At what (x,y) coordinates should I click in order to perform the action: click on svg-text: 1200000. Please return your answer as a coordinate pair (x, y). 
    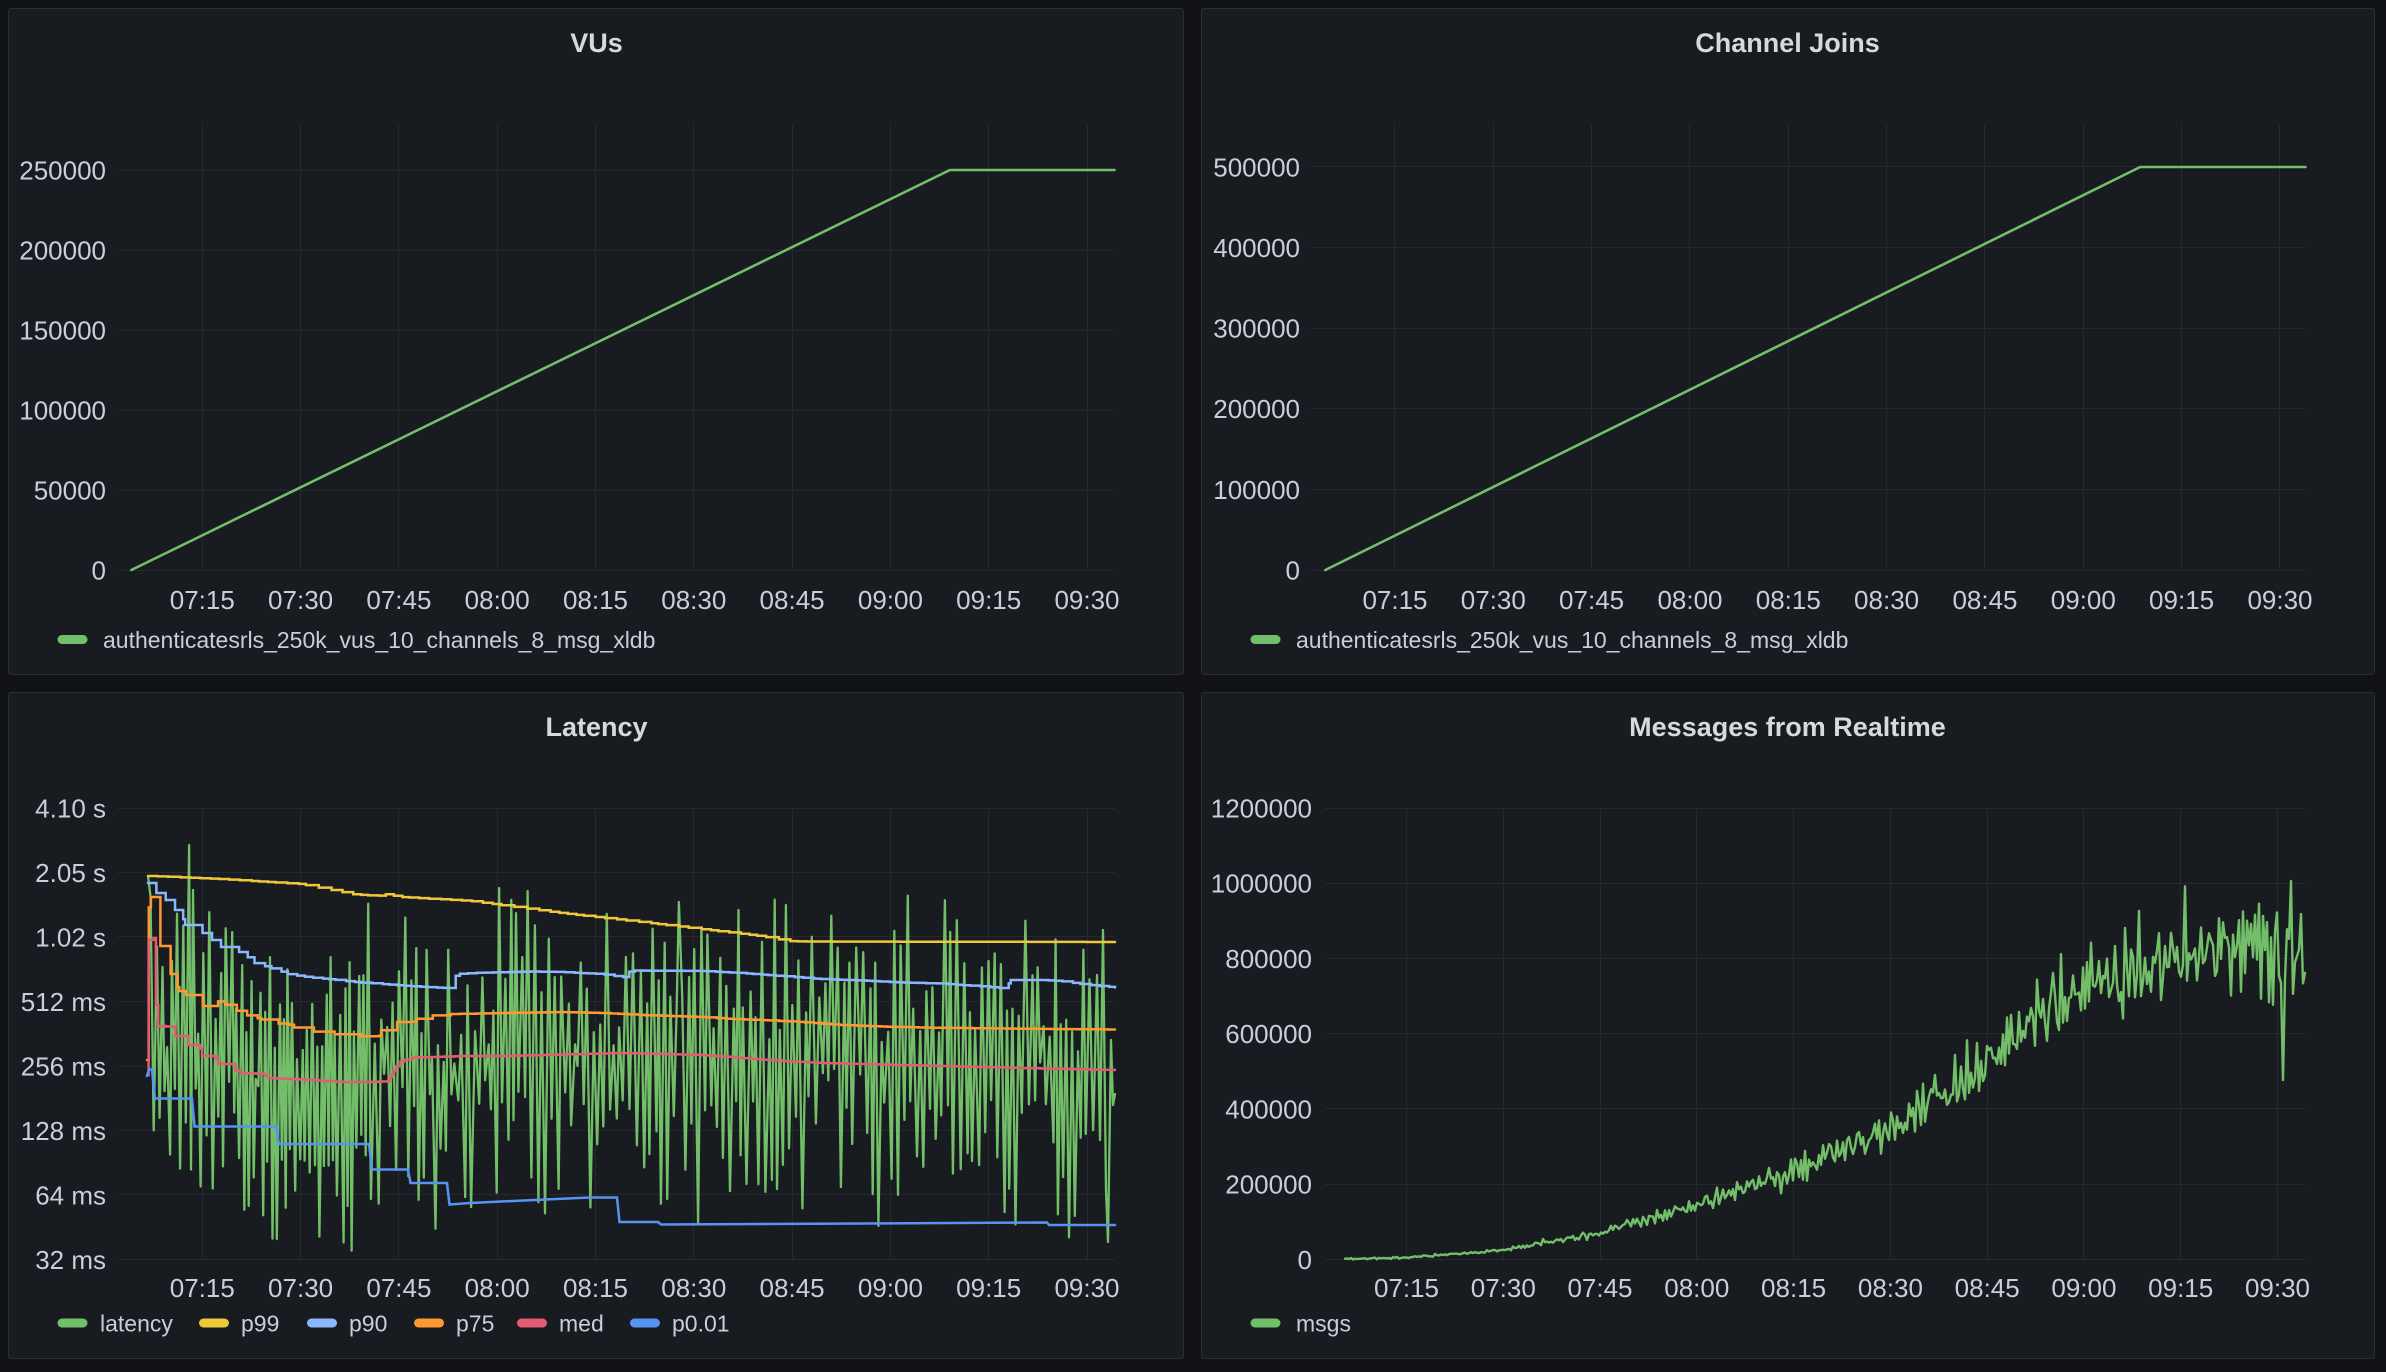
    Looking at the image, I should click on (1261, 808).